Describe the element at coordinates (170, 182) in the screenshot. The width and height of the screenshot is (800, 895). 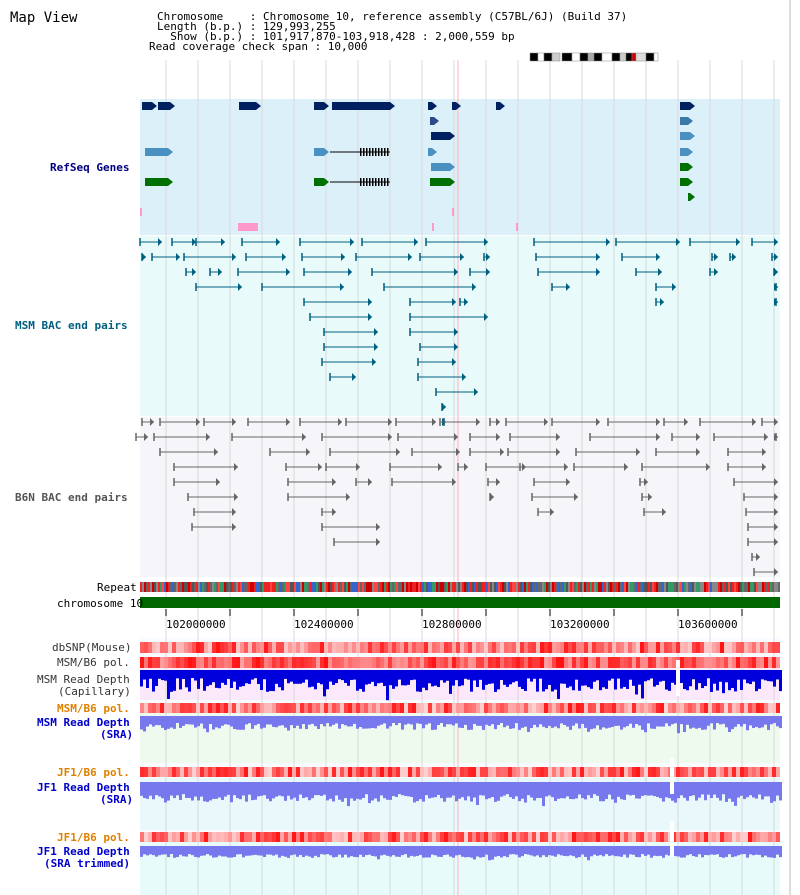
I see `gene-arrow` at that location.